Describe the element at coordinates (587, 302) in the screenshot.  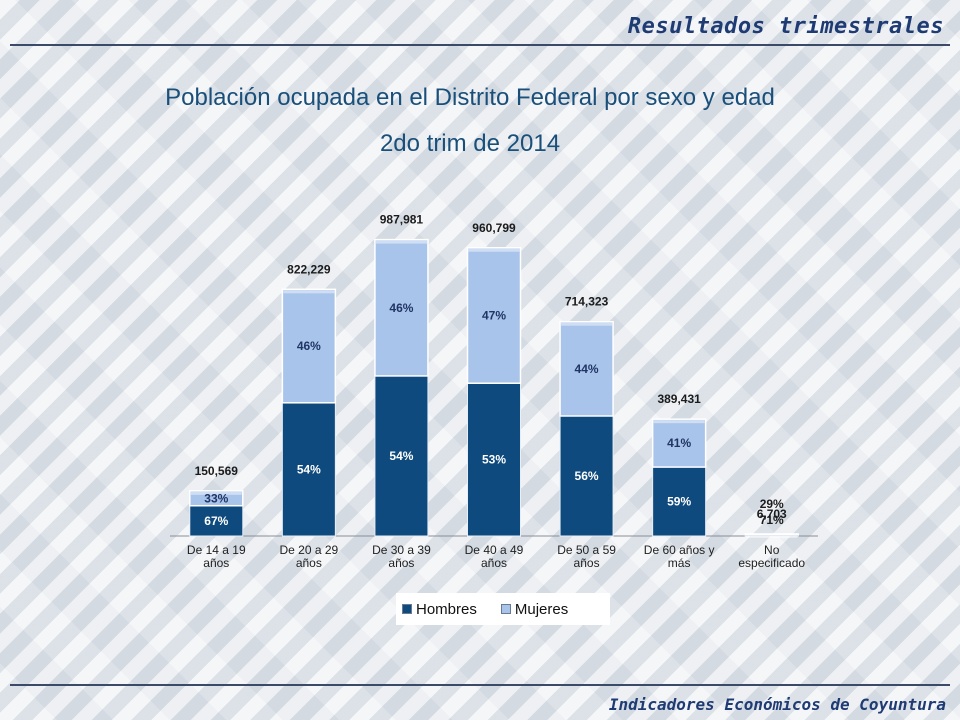
I see `total-label: 714,323` at that location.